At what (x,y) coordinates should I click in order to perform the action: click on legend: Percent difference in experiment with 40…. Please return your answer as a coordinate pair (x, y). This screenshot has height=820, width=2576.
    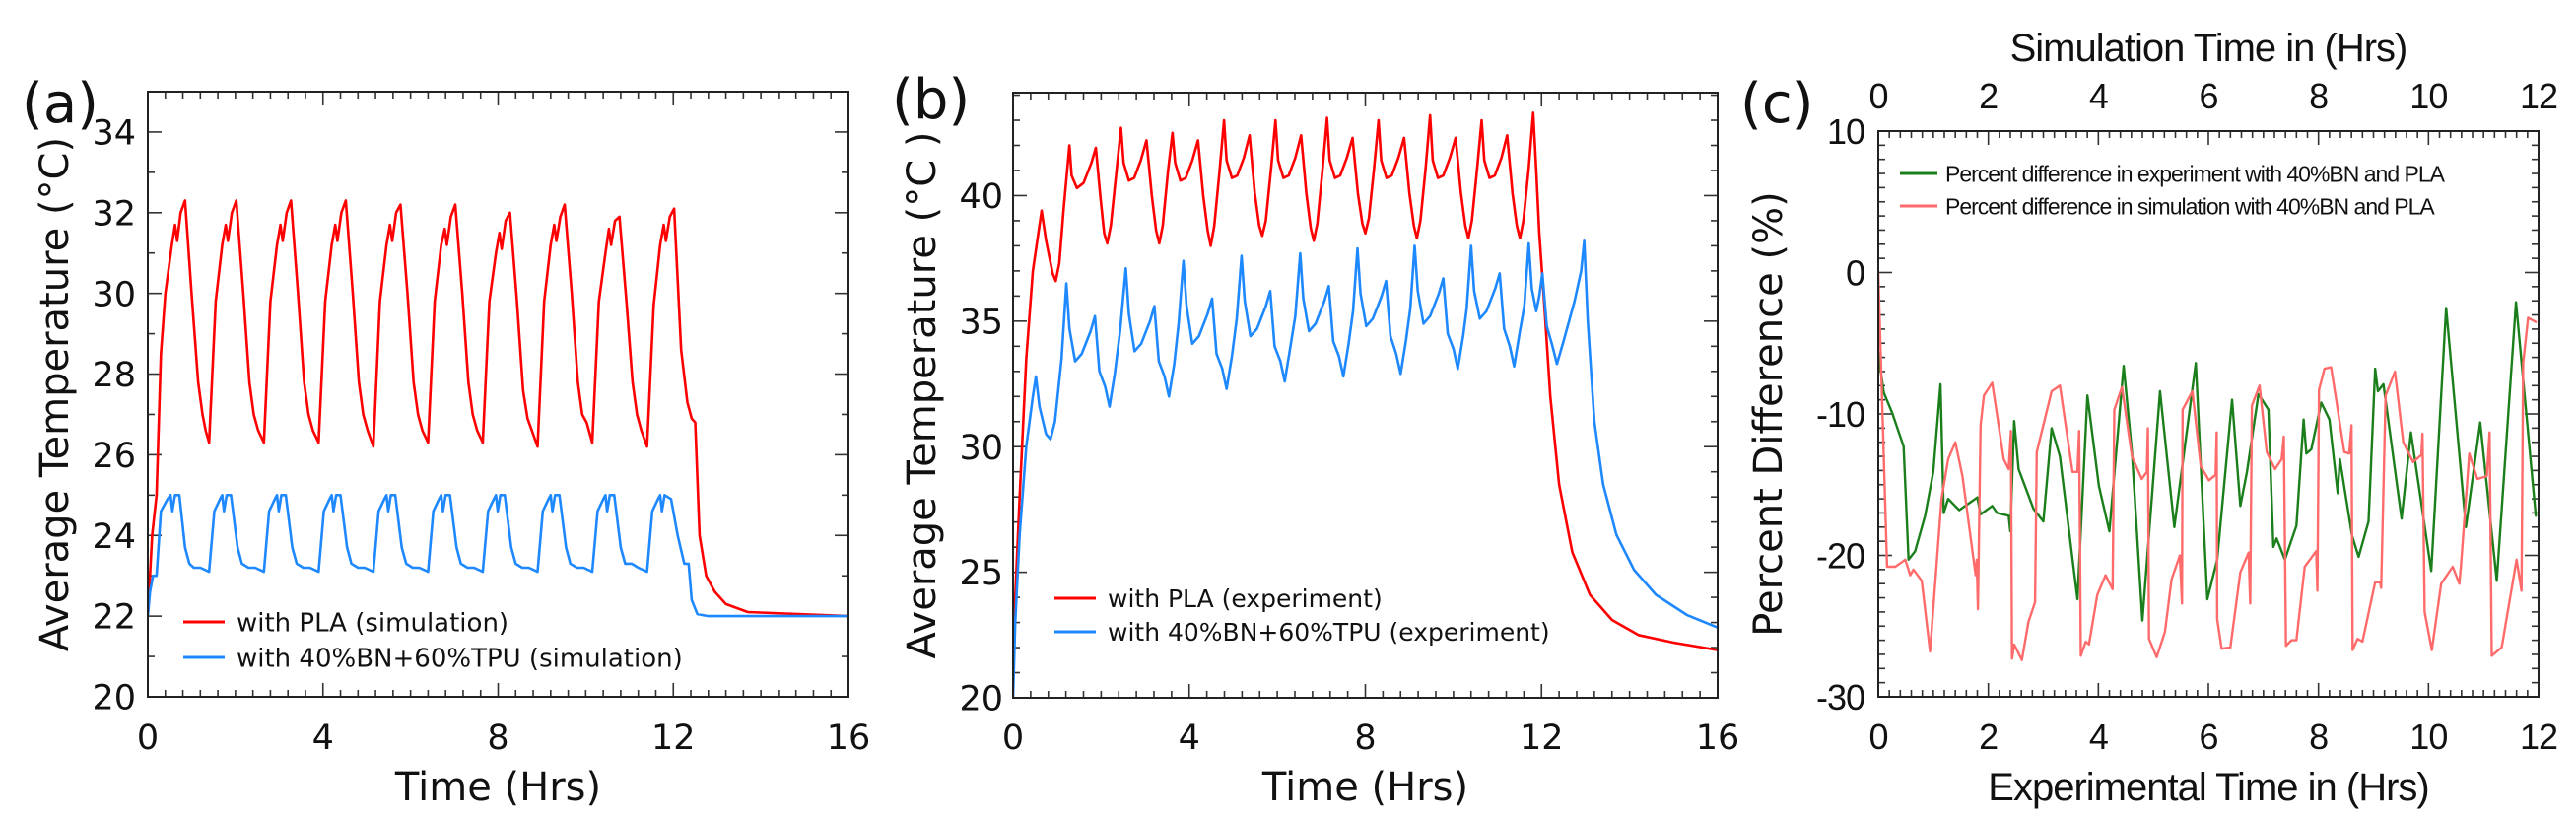
    Looking at the image, I should click on (2173, 190).